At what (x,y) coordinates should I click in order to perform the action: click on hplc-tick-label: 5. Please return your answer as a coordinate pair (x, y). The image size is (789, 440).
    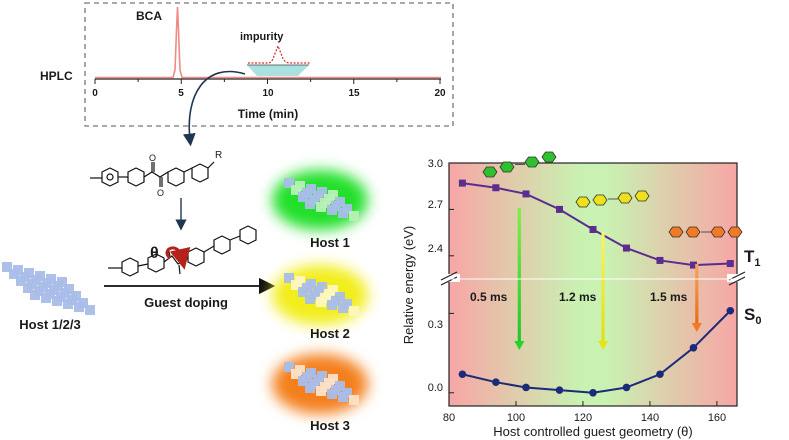
    Looking at the image, I should click on (181, 93).